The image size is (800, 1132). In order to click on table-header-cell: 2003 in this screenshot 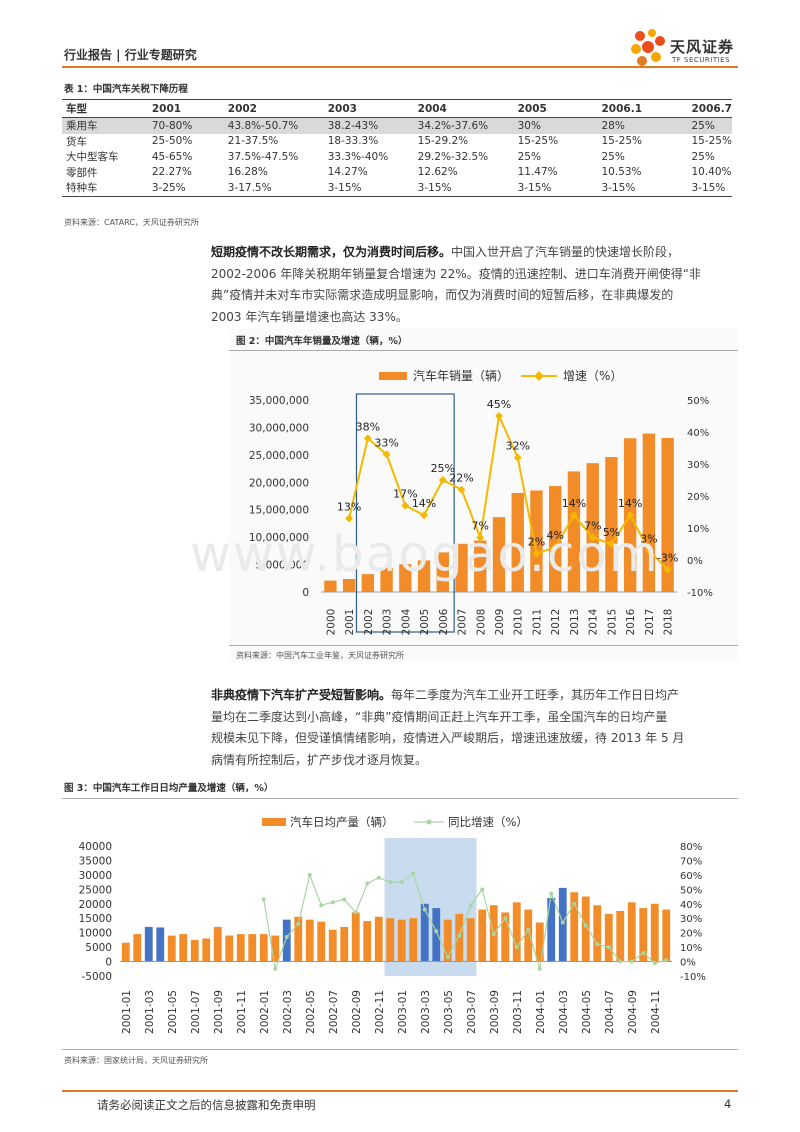, I will do `click(368, 108)`.